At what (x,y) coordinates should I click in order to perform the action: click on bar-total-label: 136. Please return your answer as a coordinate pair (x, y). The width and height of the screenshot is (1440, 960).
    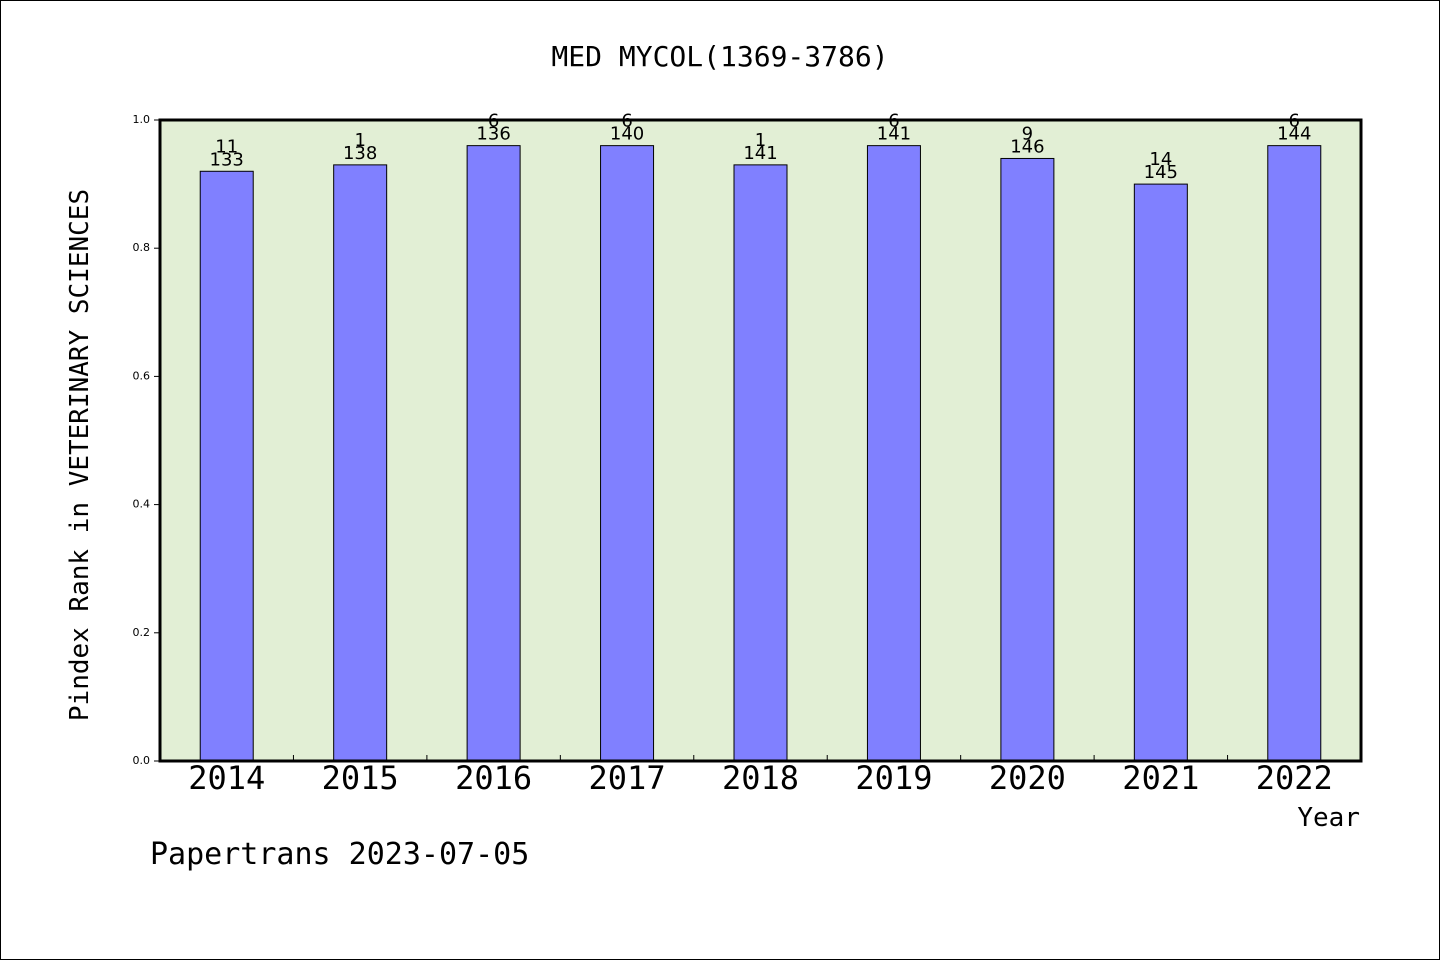
    Looking at the image, I should click on (493, 134).